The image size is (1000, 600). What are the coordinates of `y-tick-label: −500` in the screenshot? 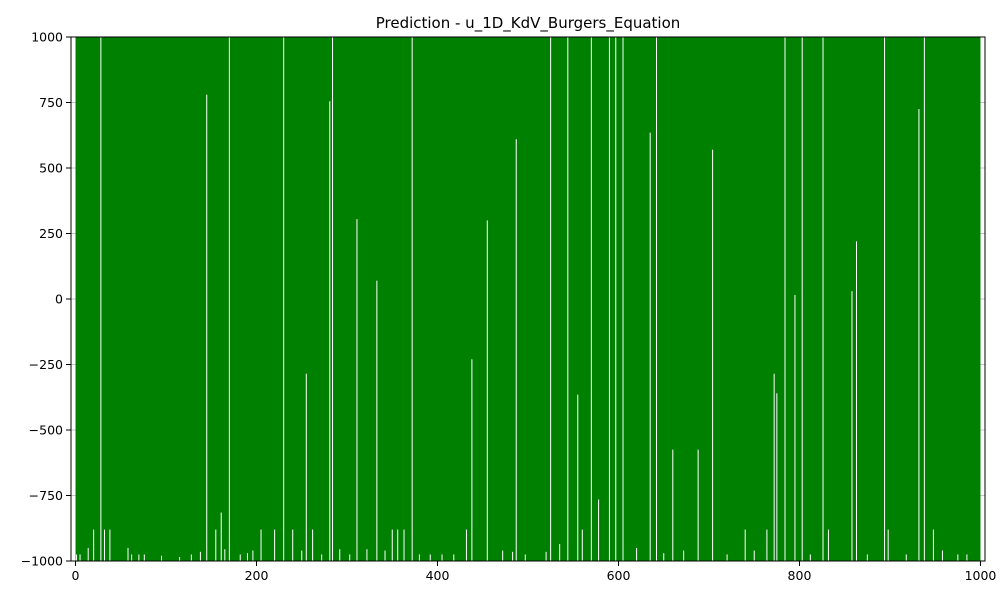 It's located at (46, 430).